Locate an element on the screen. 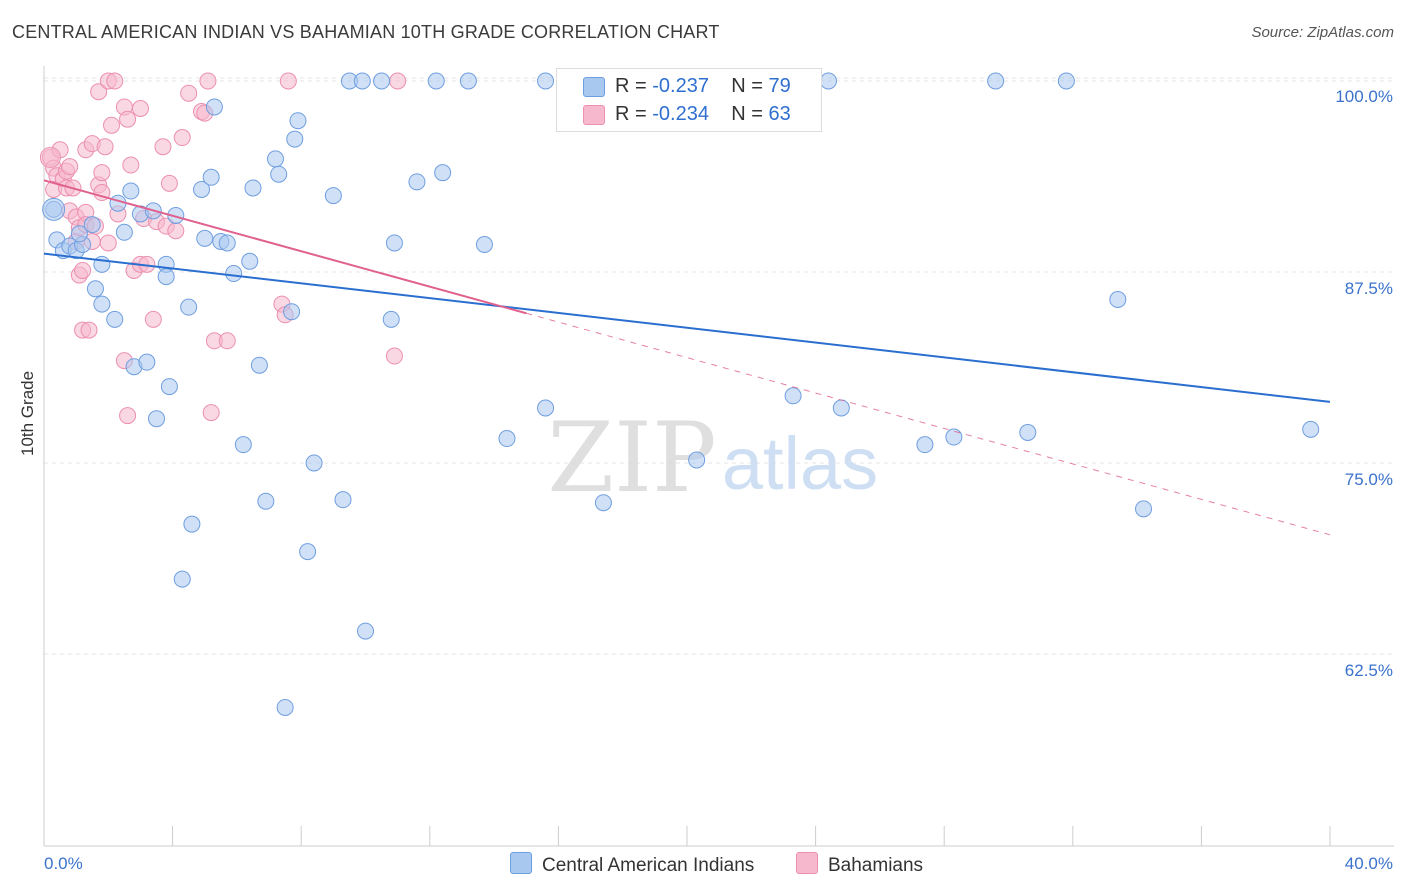  y-tick-label: 75.0% is located at coordinates (1369, 479).